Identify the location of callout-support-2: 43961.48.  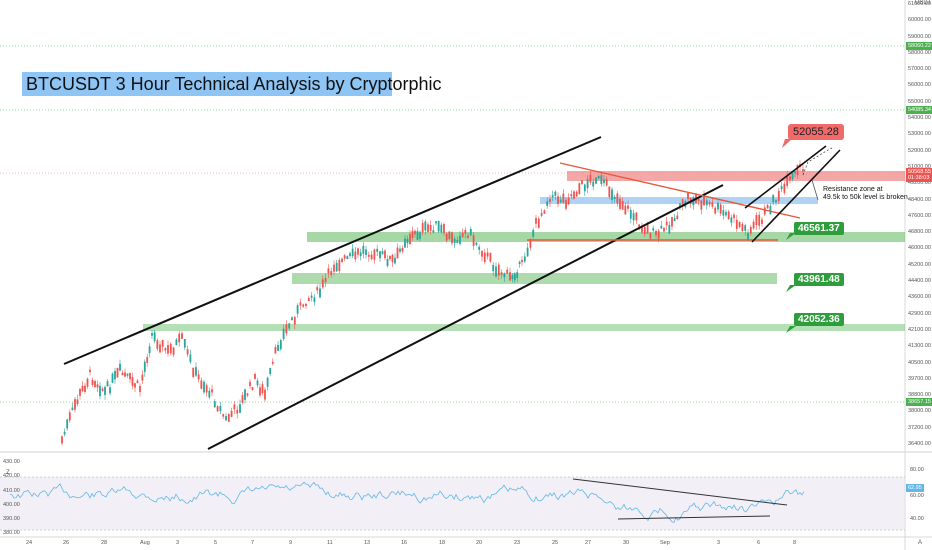
(819, 279).